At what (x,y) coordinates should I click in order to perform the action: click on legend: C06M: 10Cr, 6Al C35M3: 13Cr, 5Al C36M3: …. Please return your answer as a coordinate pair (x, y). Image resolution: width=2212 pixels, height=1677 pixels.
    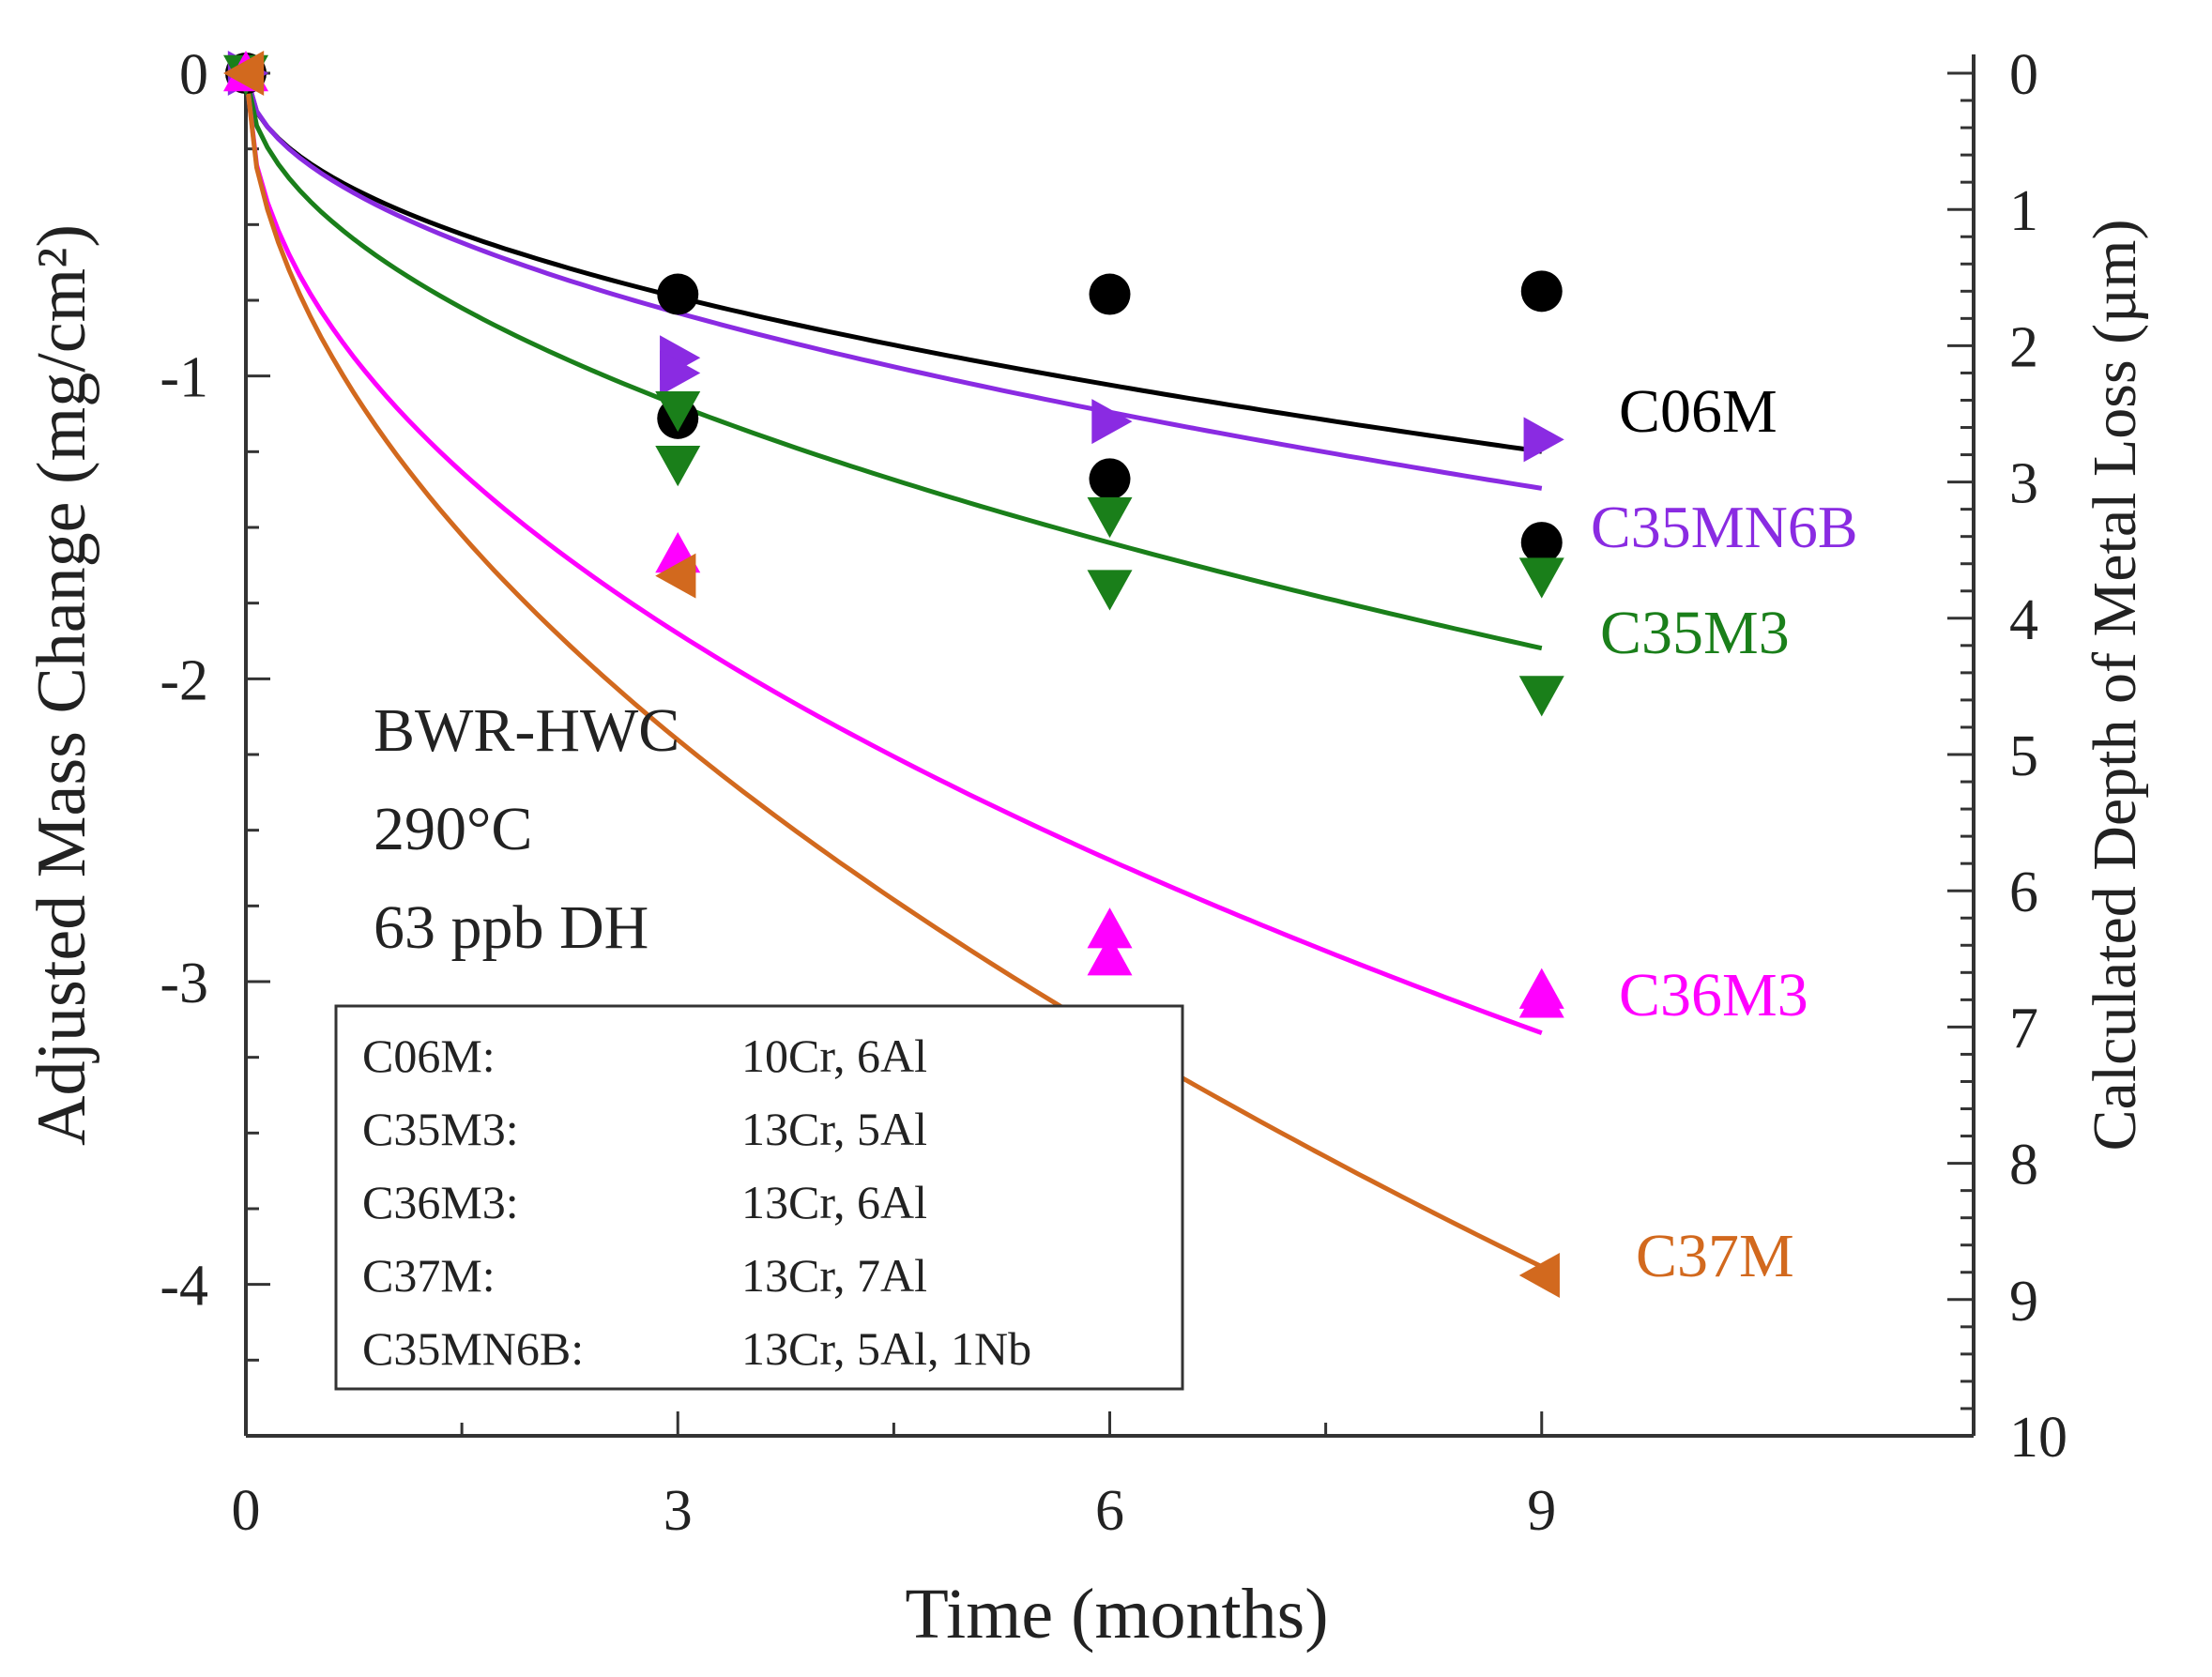
    Looking at the image, I should click on (759, 1197).